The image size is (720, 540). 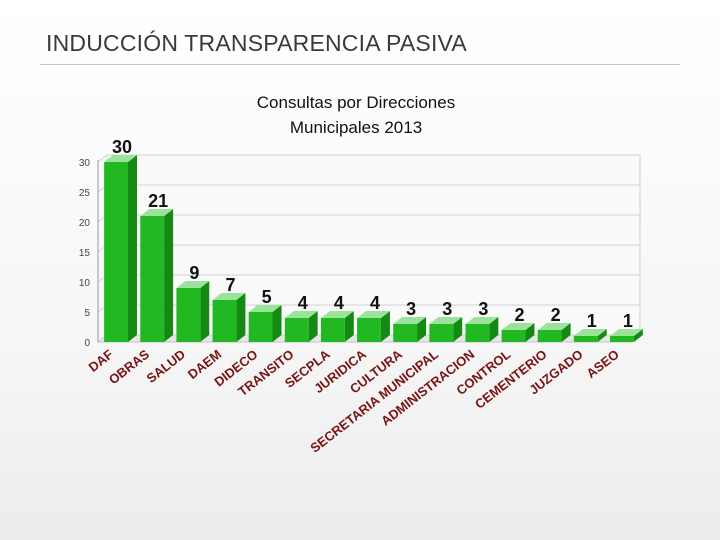 I want to click on y-tick-label: 10, so click(x=85, y=283).